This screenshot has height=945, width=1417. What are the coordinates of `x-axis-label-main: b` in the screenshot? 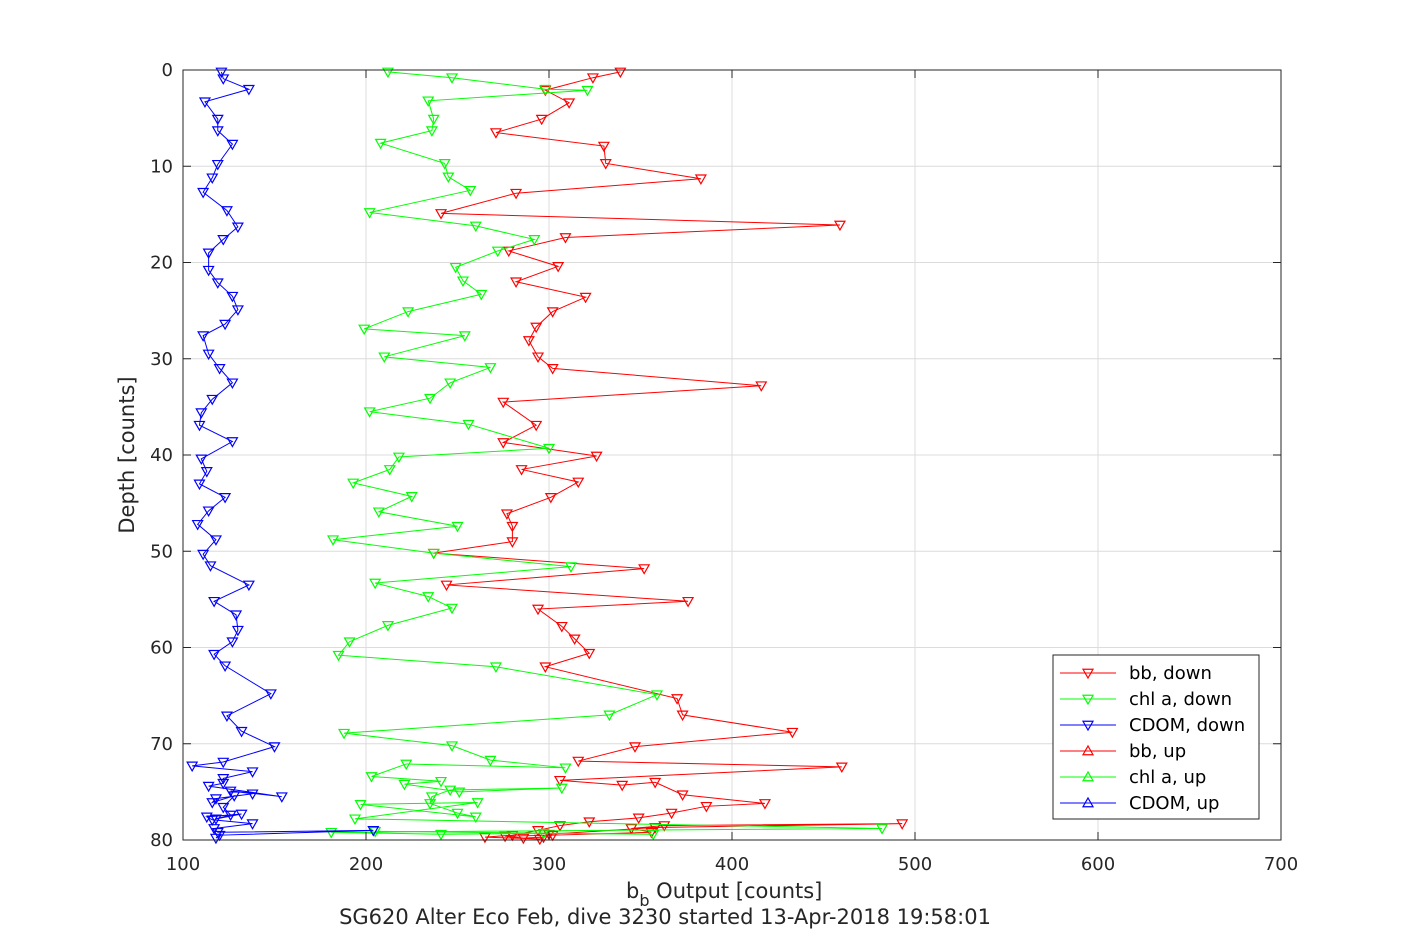 It's located at (632, 891).